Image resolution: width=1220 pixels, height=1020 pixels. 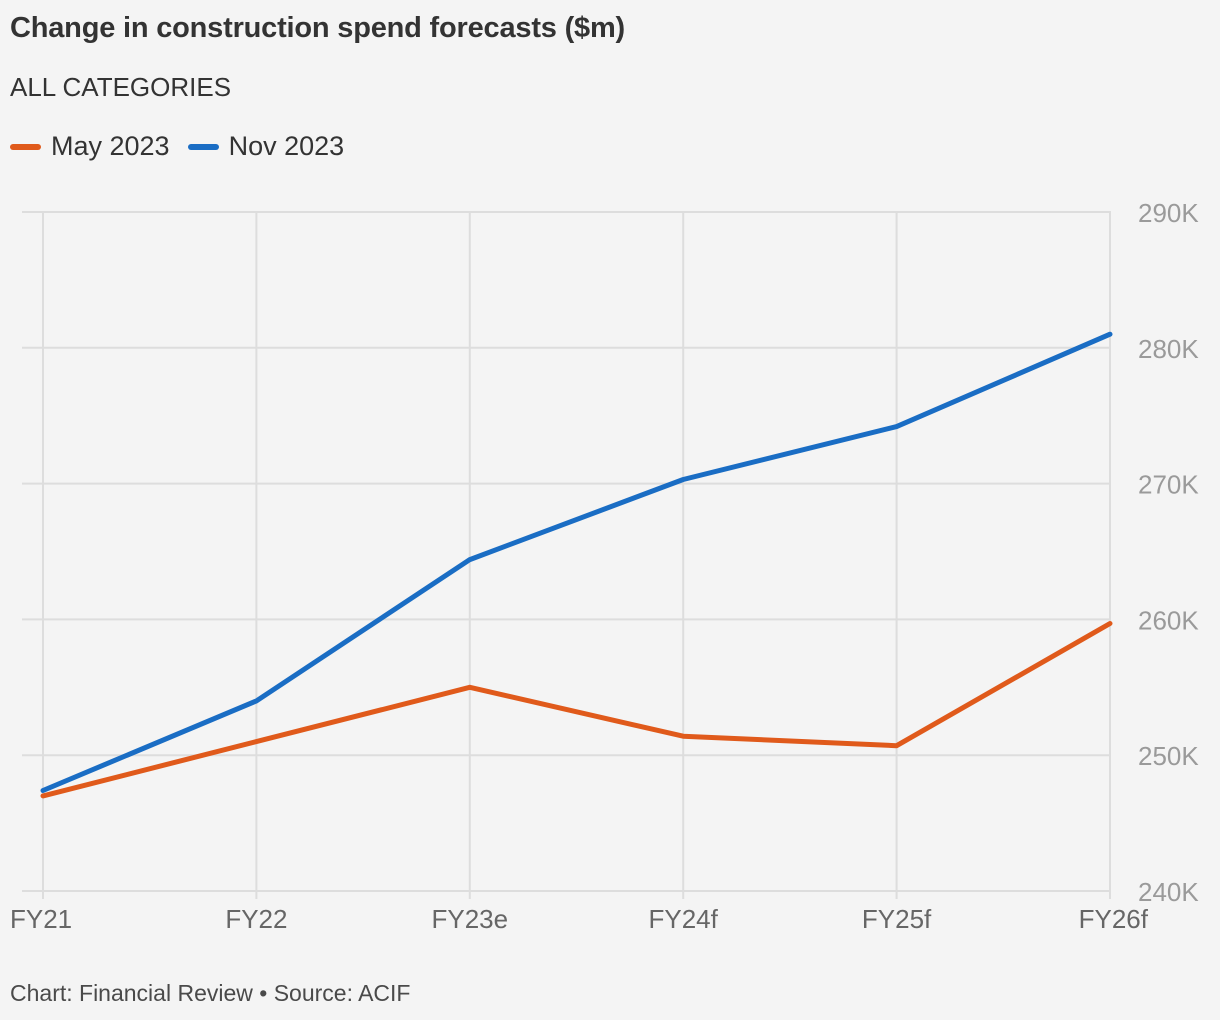 I want to click on x-tick-label: FY25f, so click(x=897, y=919).